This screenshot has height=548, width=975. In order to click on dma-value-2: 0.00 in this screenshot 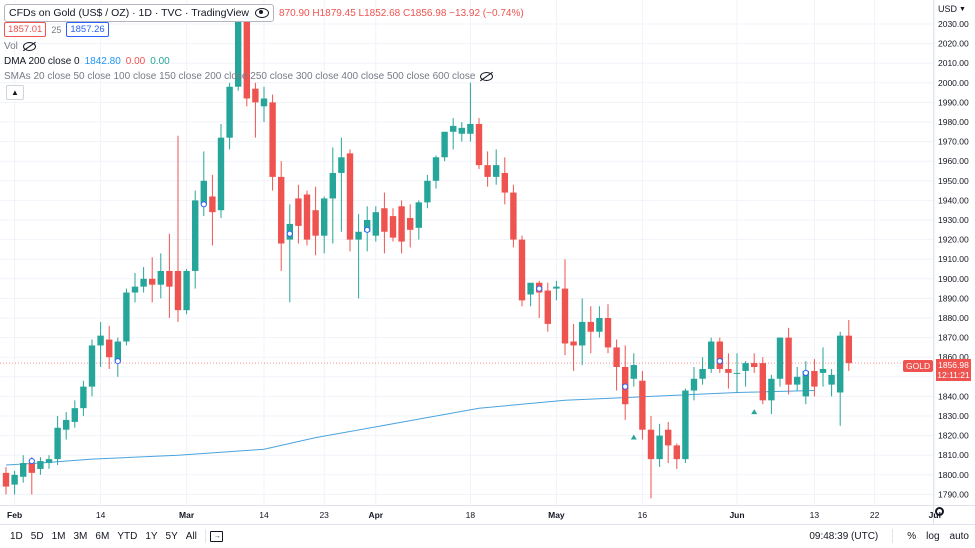, I will do `click(135, 61)`.